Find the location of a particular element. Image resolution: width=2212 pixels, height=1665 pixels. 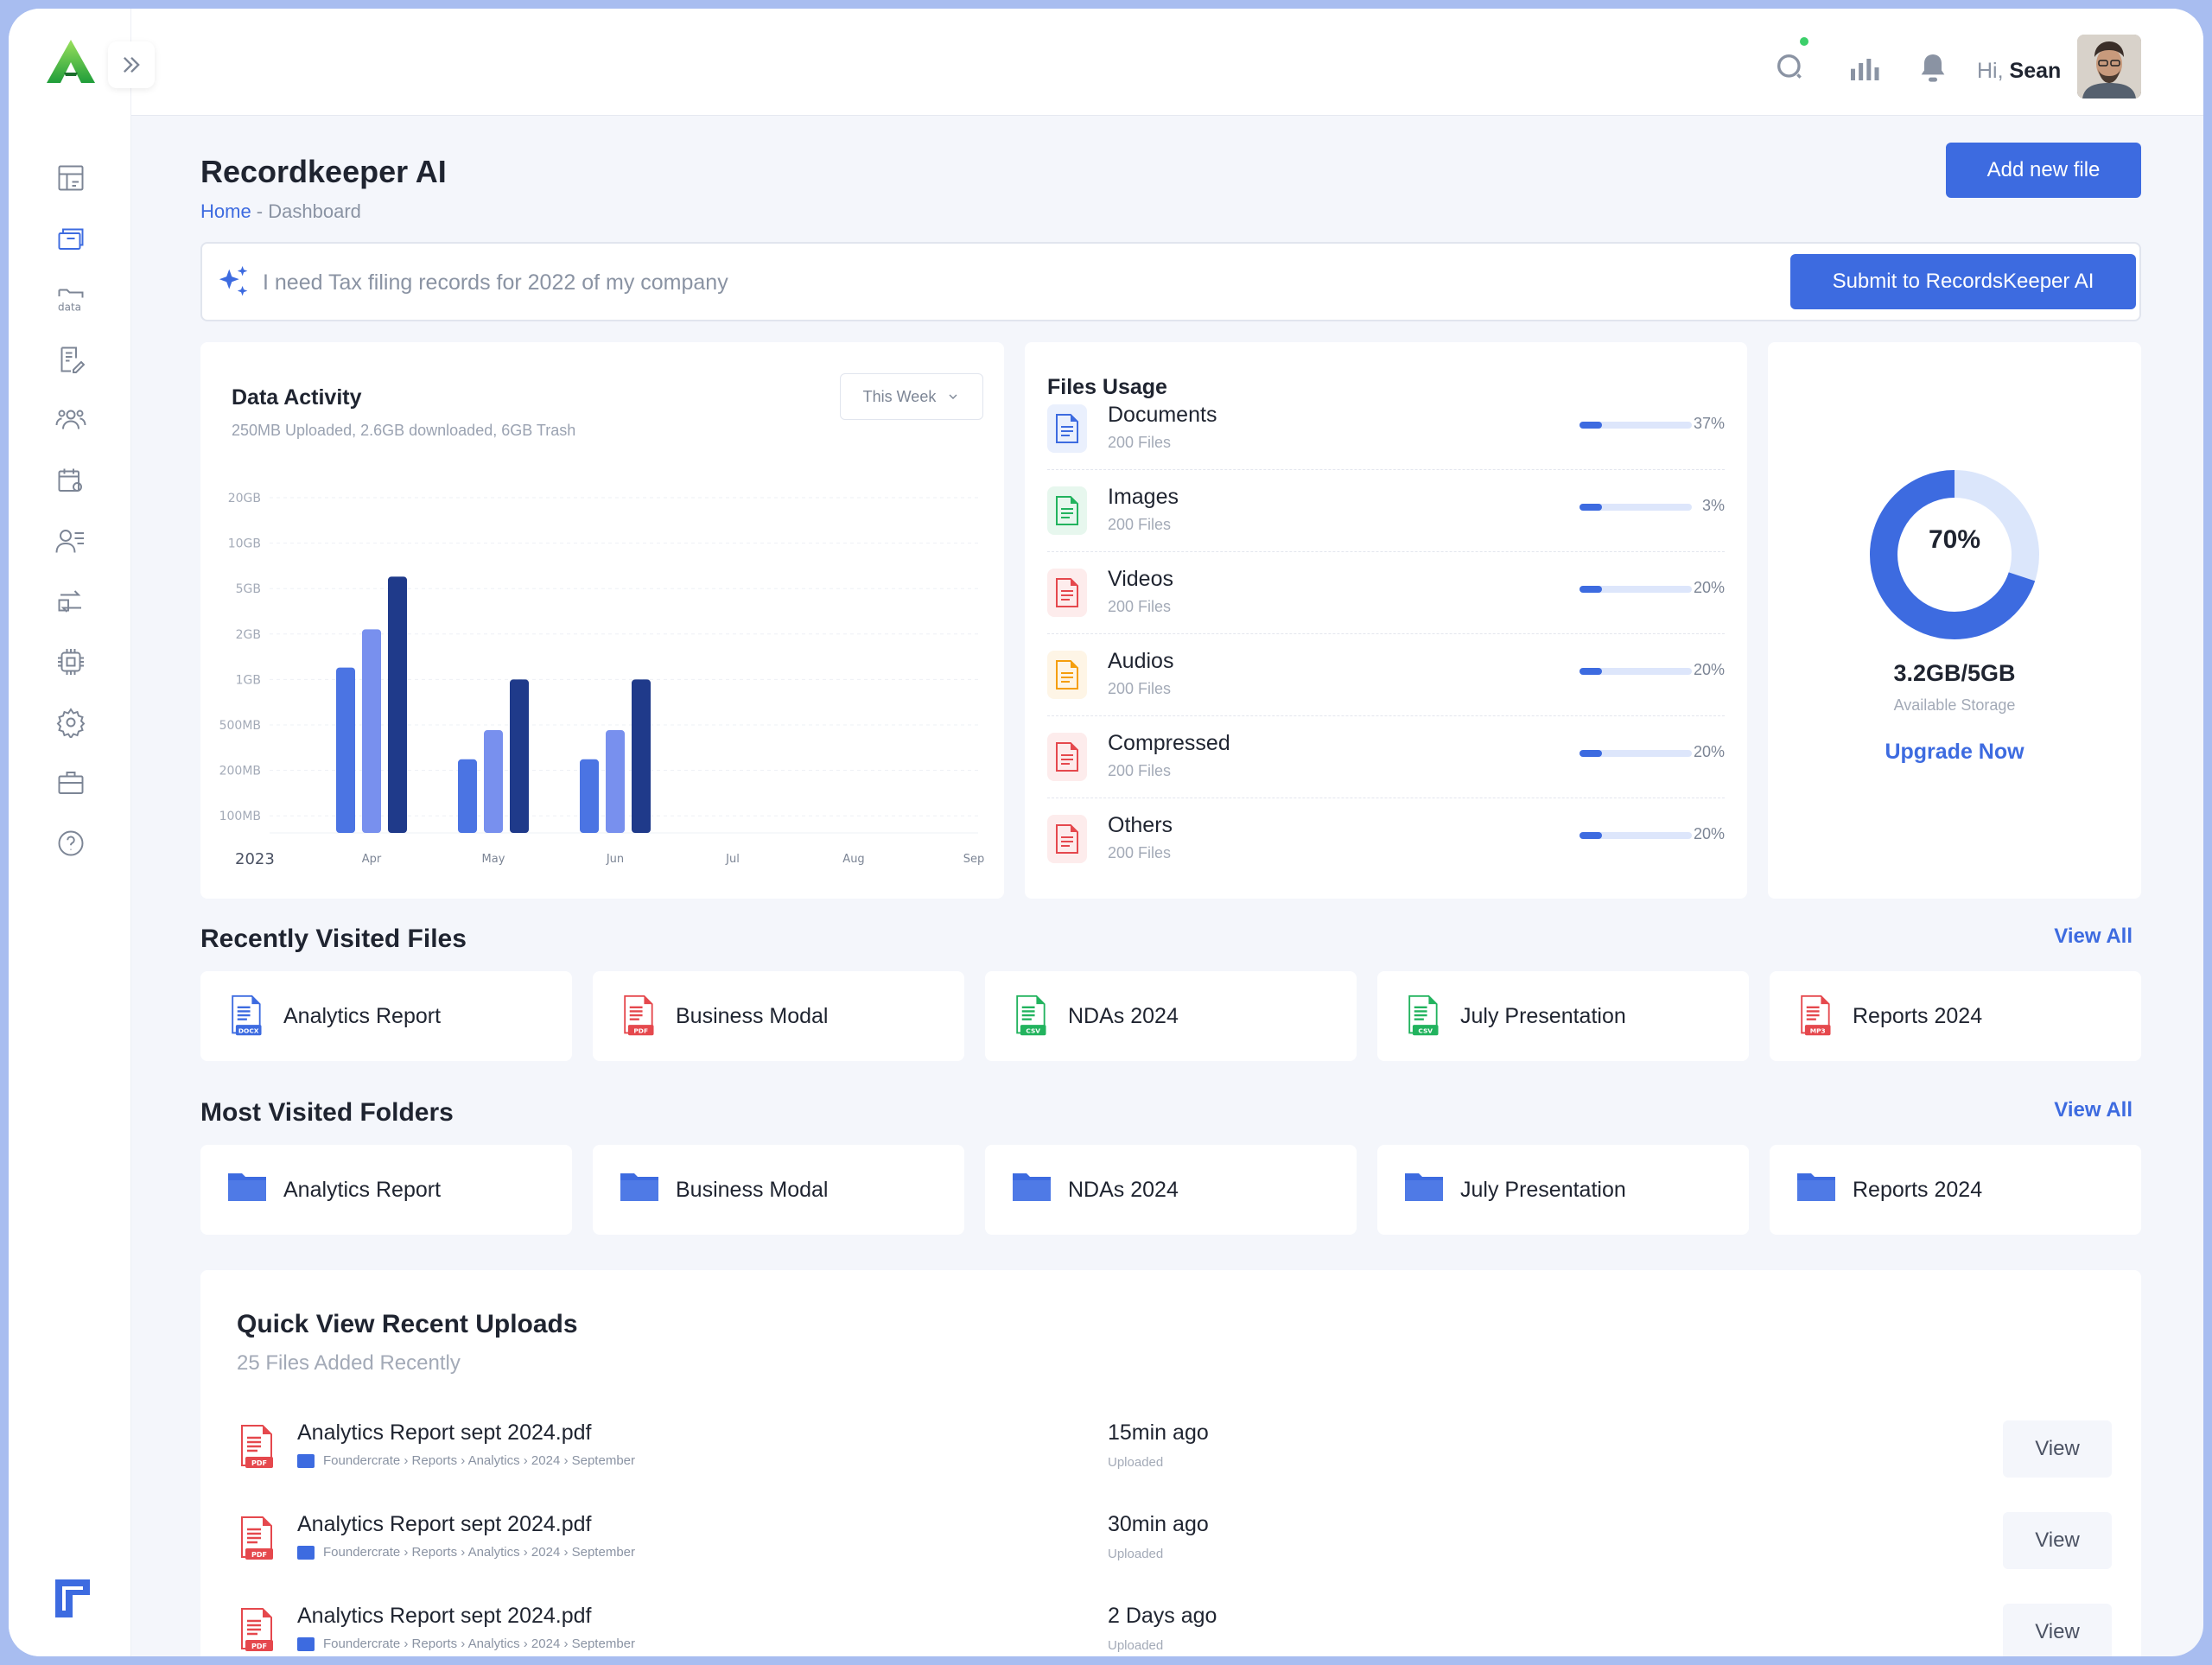

usage-progress-bar is located at coordinates (1636, 507).